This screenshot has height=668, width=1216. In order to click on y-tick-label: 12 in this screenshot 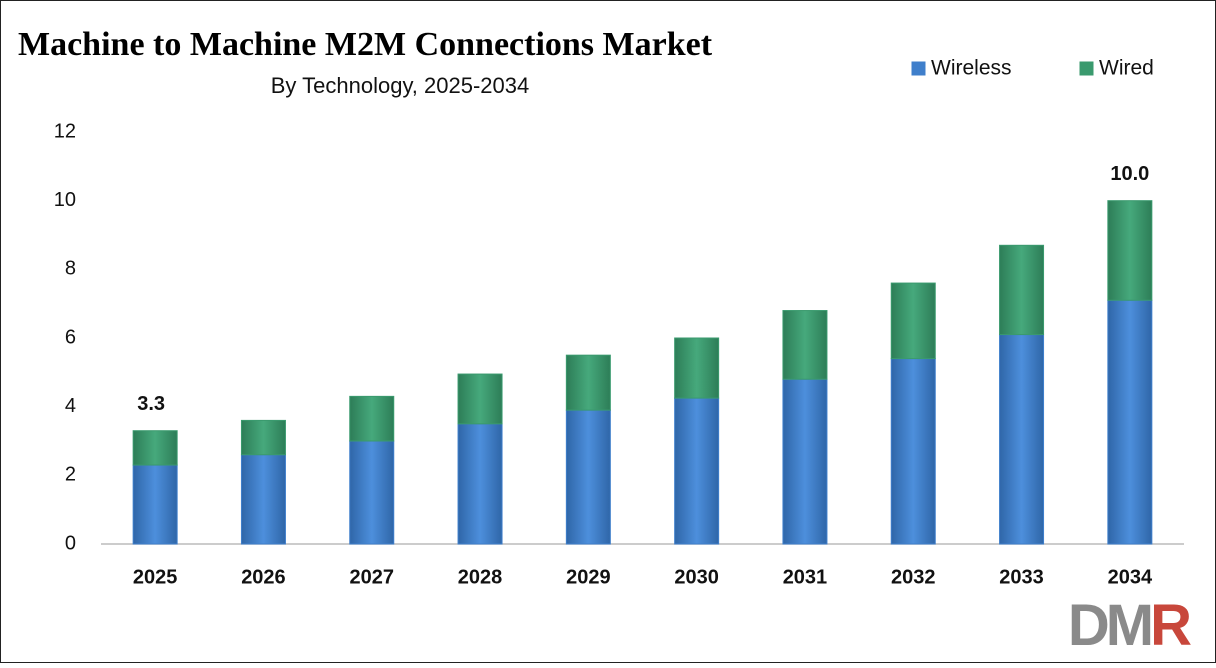, I will do `click(65, 131)`.